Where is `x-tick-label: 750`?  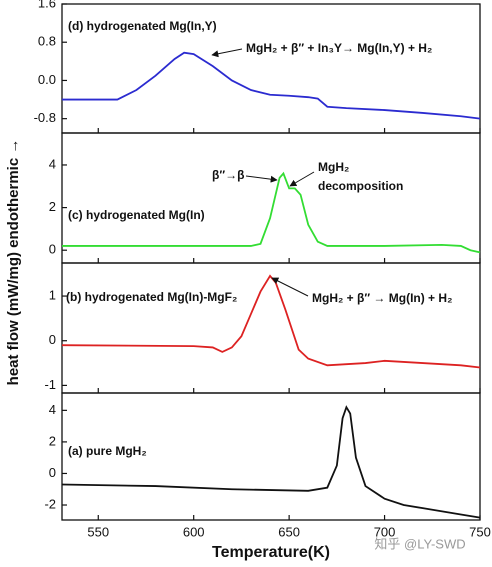
x-tick-label: 750 is located at coordinates (480, 531).